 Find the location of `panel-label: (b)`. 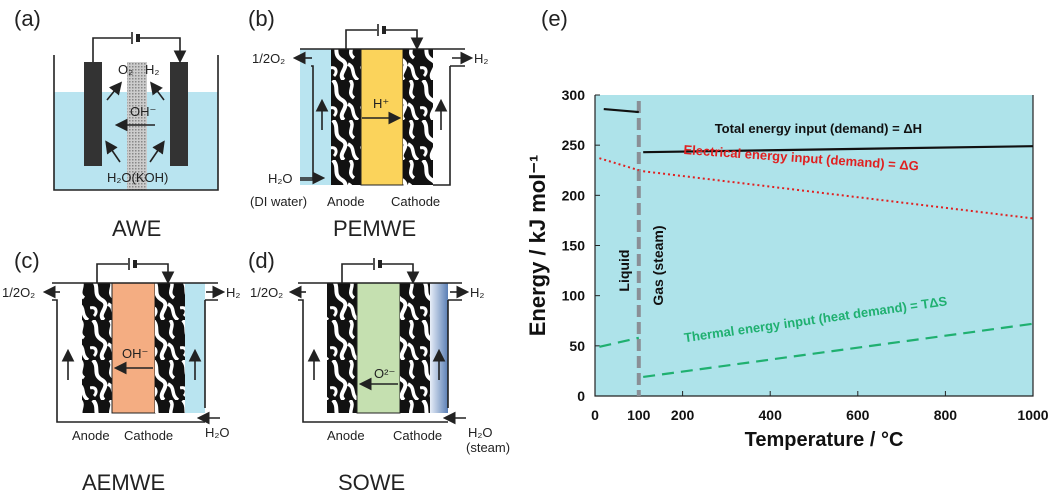

panel-label: (b) is located at coordinates (261, 18).